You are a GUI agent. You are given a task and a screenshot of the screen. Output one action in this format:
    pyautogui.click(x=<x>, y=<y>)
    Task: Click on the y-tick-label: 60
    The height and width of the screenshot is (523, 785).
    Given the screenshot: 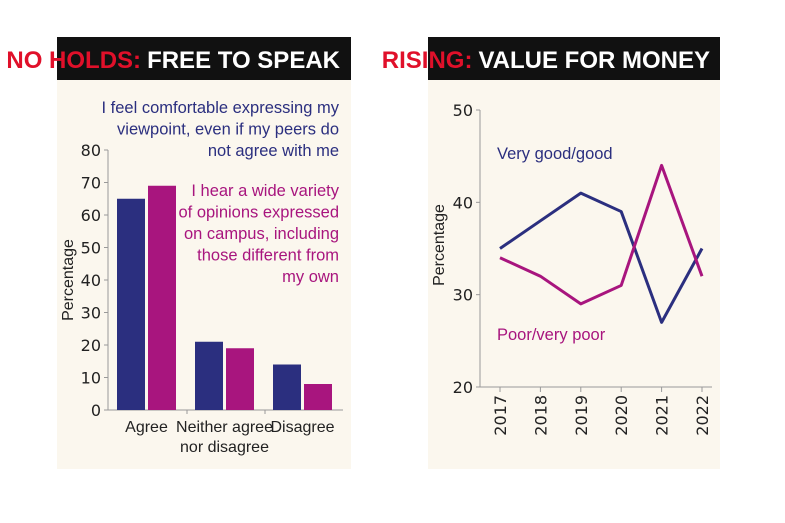 What is the action you would take?
    pyautogui.click(x=91, y=215)
    